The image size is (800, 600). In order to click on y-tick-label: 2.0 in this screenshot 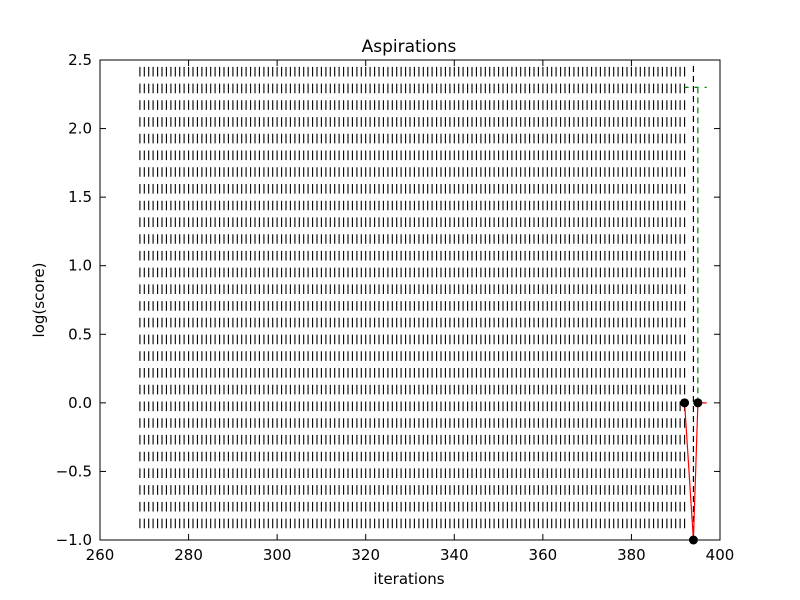, I will do `click(80, 129)`.